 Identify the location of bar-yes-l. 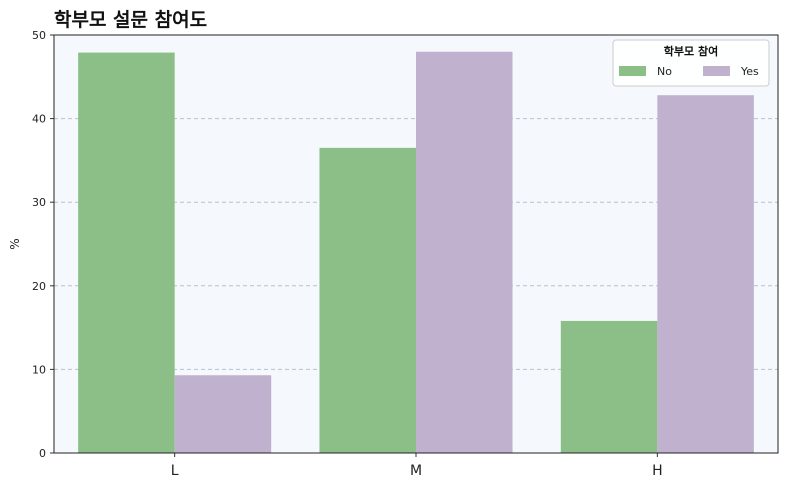
(223, 414).